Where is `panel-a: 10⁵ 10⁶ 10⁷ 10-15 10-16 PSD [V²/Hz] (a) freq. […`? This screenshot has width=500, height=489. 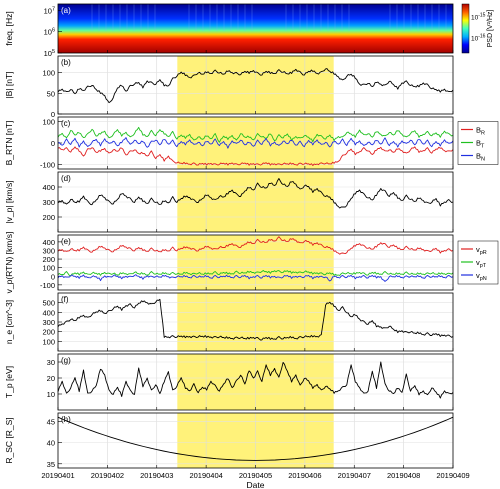 panel-a: 10⁵ 10⁶ 10⁷ 10-15 10-16 PSD [V²/Hz] (a) freq. [… is located at coordinates (249, 30).